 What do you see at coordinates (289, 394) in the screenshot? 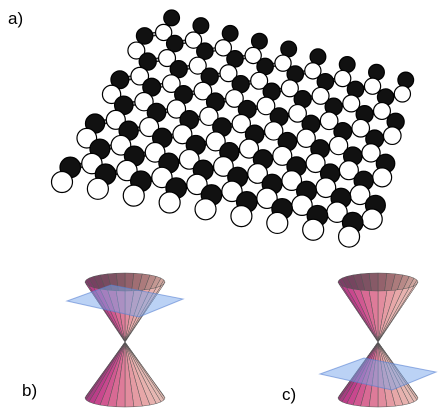
I see `panel-label: c)` at bounding box center [289, 394].